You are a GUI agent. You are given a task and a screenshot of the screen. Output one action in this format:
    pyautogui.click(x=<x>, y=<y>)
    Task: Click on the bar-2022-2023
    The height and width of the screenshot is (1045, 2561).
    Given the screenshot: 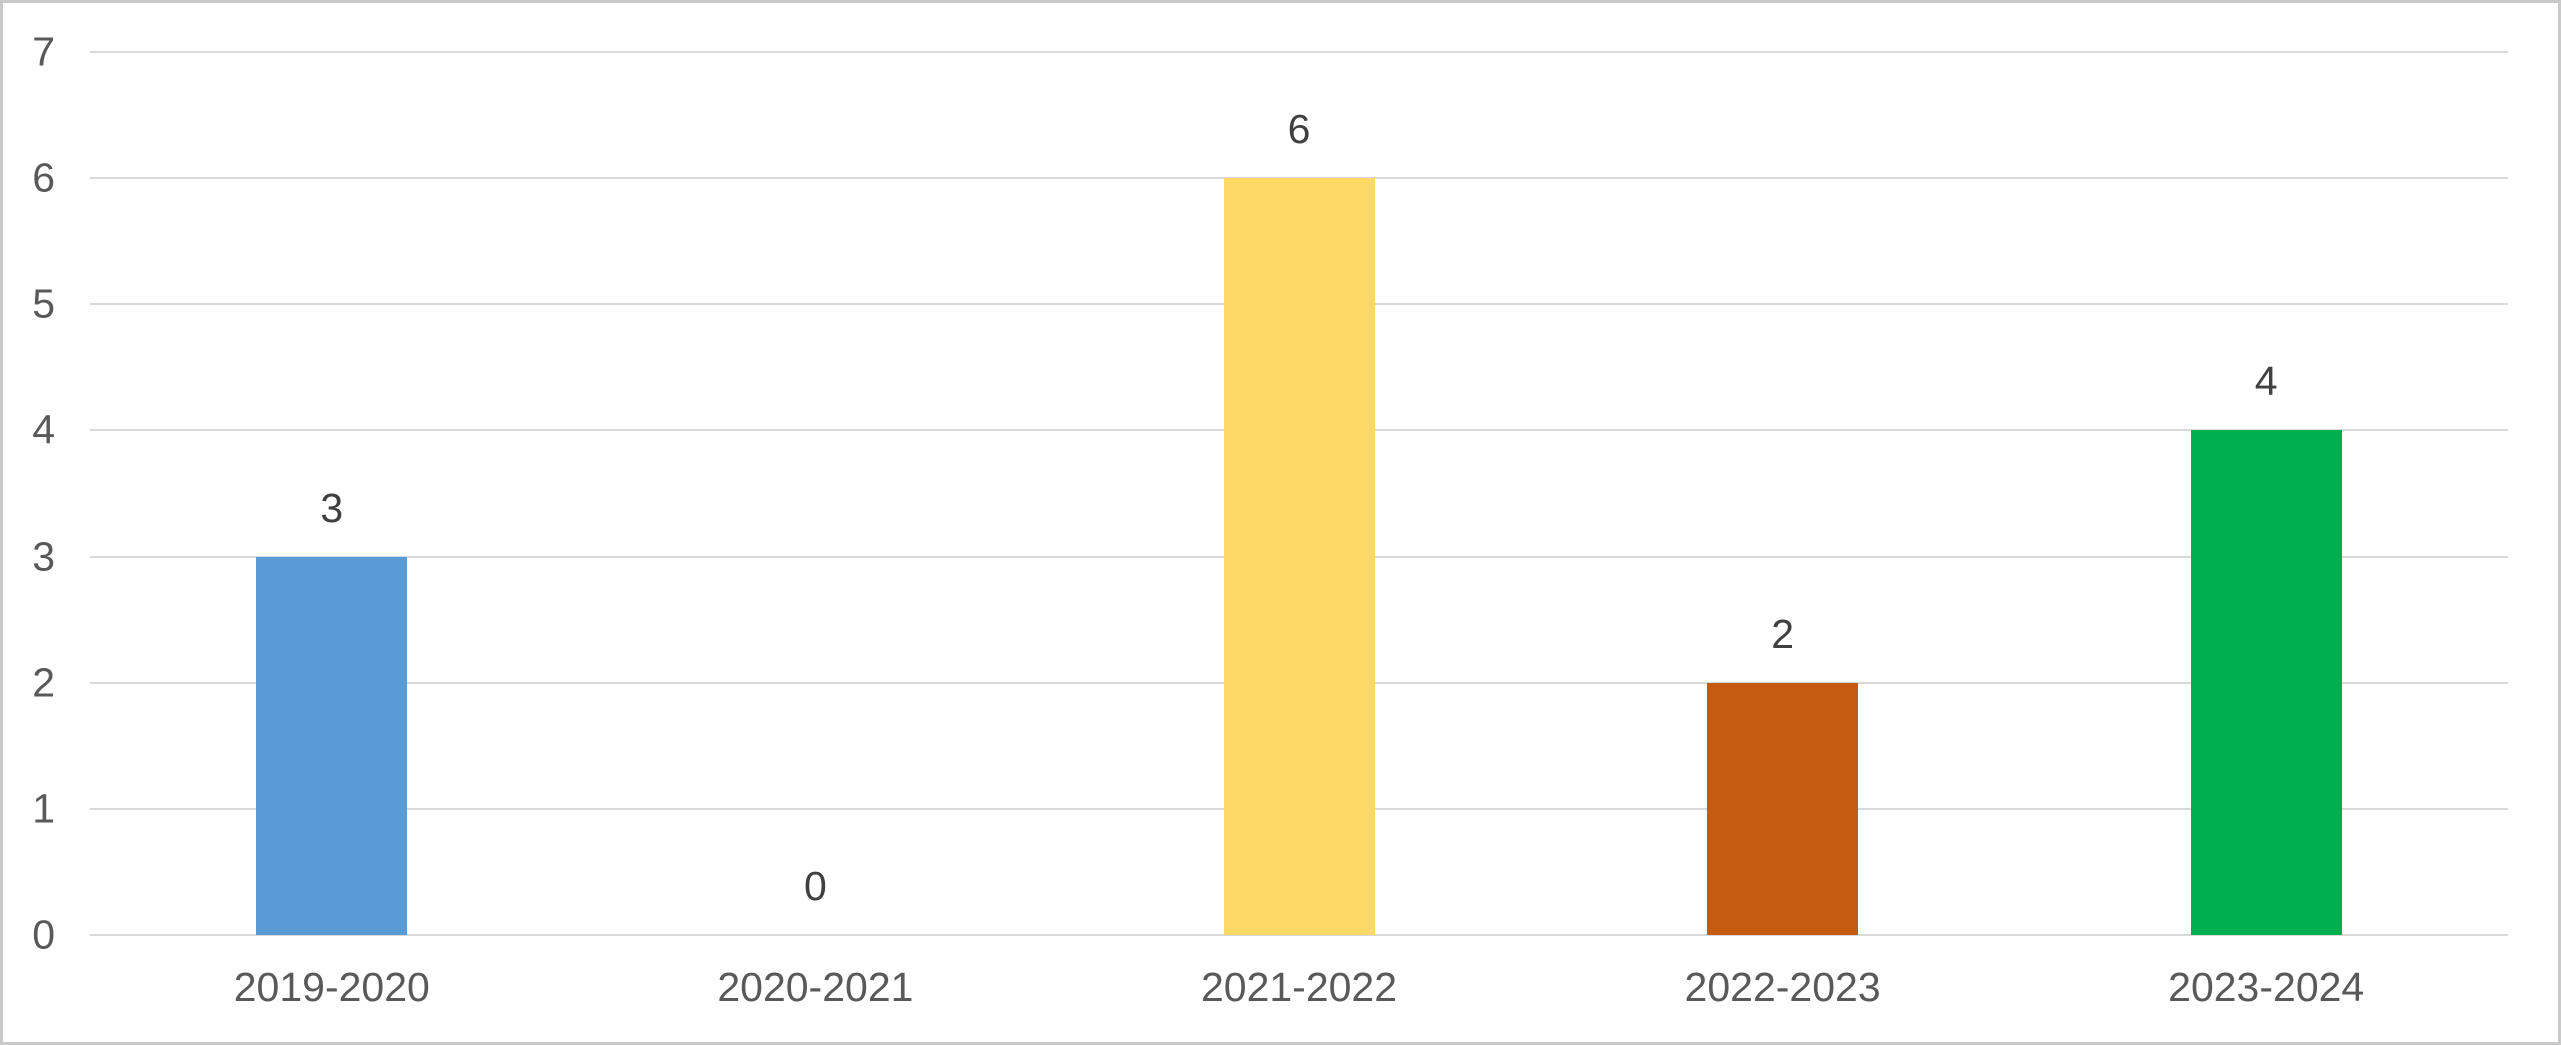 What is the action you would take?
    pyautogui.click(x=1783, y=808)
    